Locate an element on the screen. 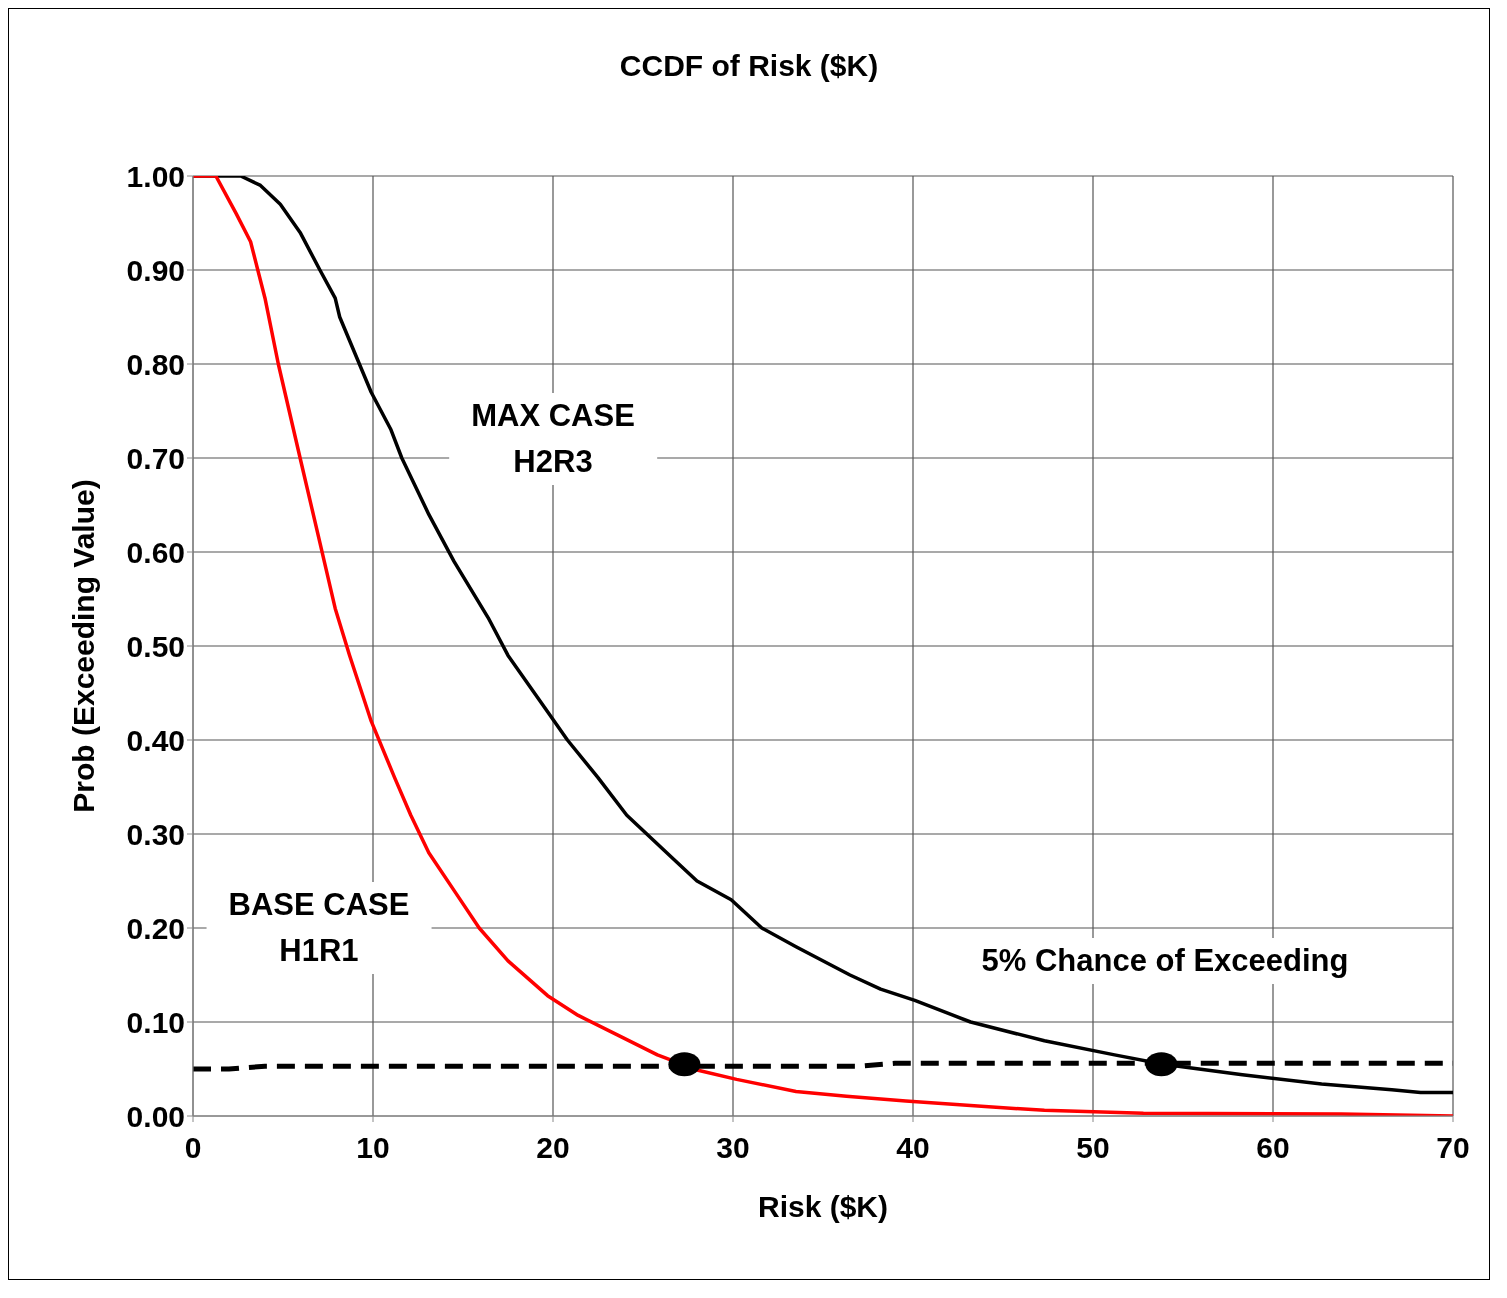 The width and height of the screenshot is (1507, 1298). y-tick-label: 0.30 is located at coordinates (155, 834).